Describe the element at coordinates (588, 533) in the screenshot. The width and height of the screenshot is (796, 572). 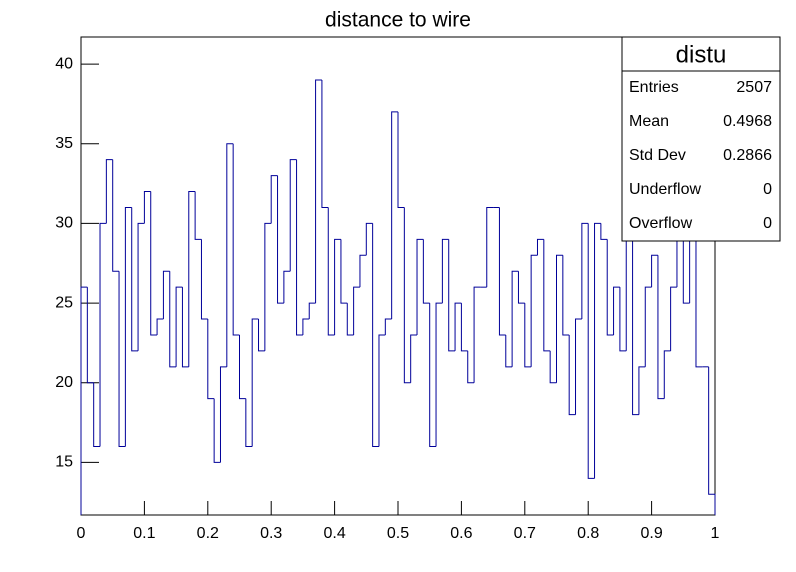
I see `x-tick-label: 0.8` at that location.